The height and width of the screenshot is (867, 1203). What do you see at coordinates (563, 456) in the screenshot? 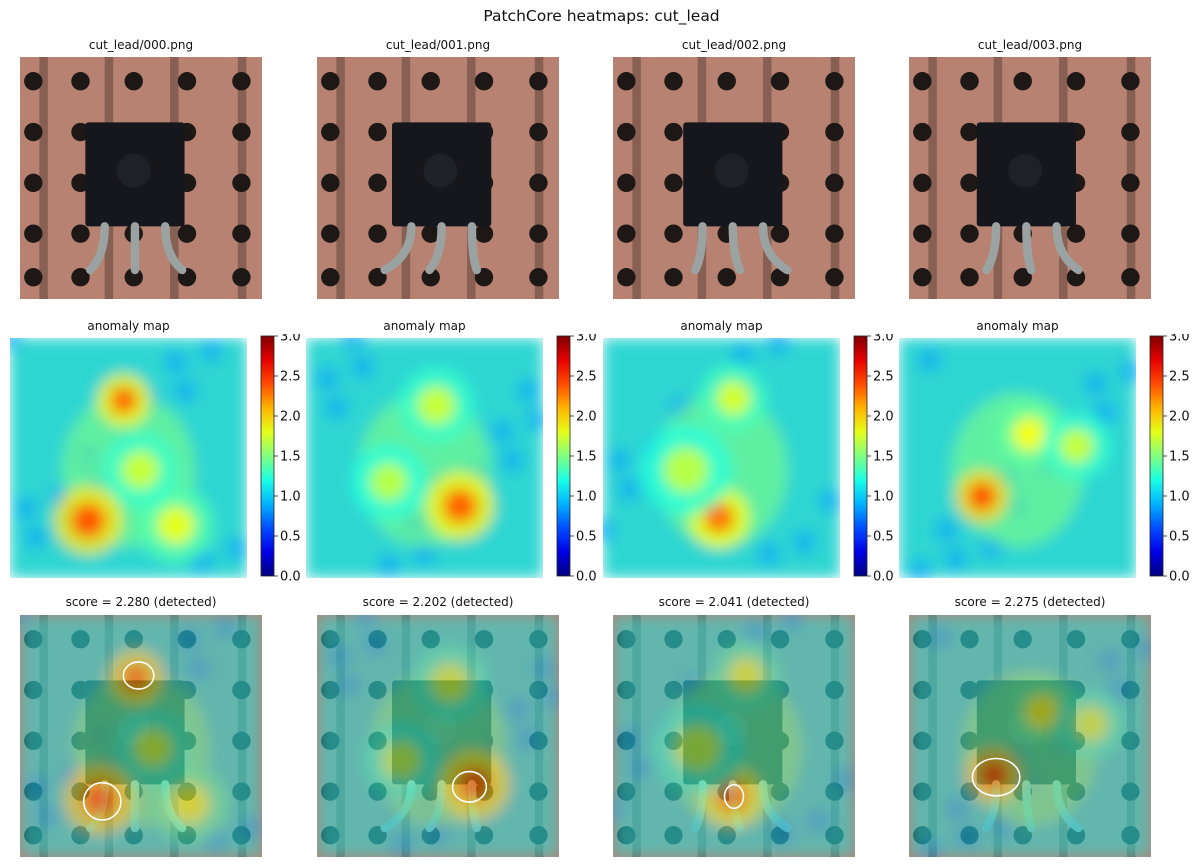
I see `colorbar-gradient` at bounding box center [563, 456].